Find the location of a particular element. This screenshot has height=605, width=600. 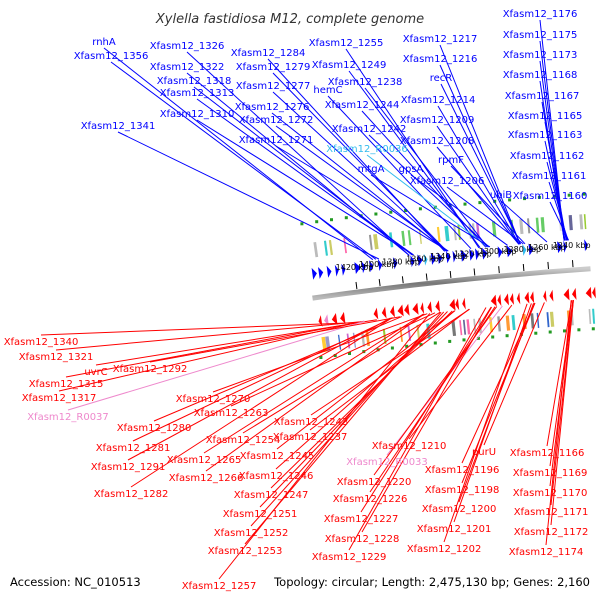

gene-label: Xfasm12_1321 is located at coordinates (56, 357).